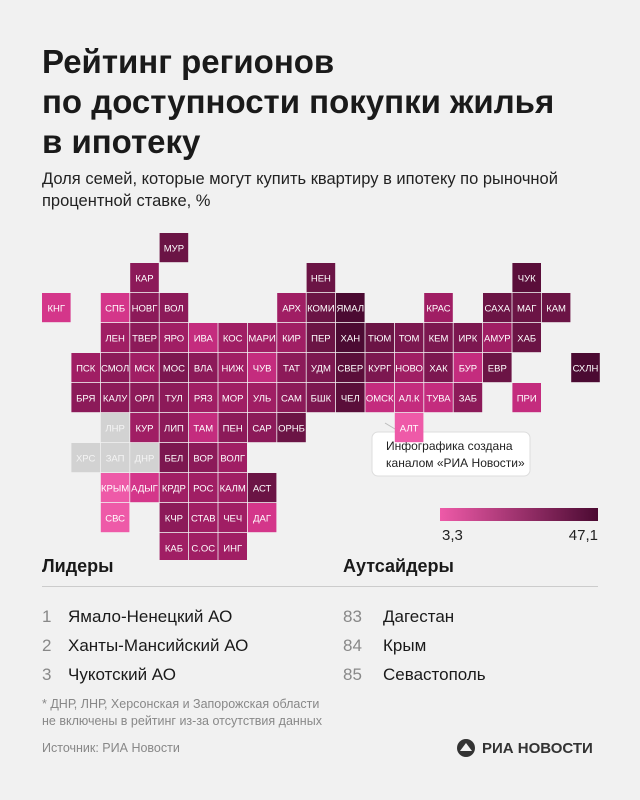 This screenshot has width=640, height=800. What do you see at coordinates (380, 399) in the screenshot?
I see `region-label: ОМСК` at bounding box center [380, 399].